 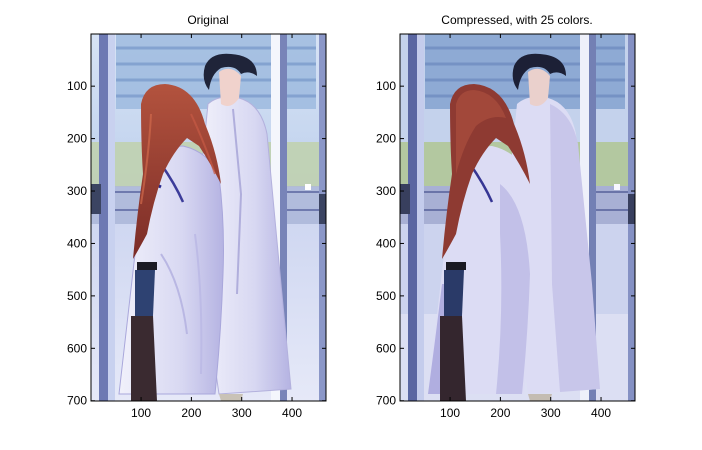 What do you see at coordinates (516, 20) in the screenshot?
I see `axes-title-compressed: Compressed, with 25 colors.` at bounding box center [516, 20].